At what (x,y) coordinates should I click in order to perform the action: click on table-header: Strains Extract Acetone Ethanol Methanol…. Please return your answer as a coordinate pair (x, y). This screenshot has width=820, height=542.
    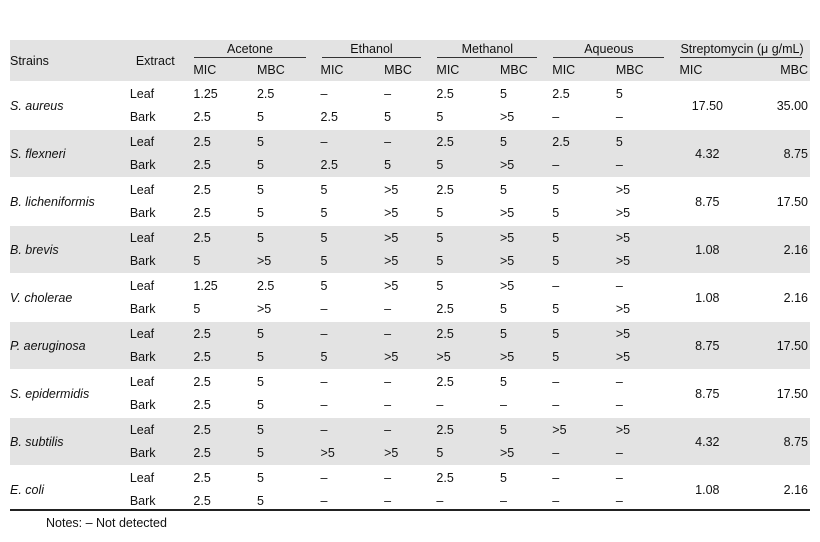
    Looking at the image, I should click on (410, 61).